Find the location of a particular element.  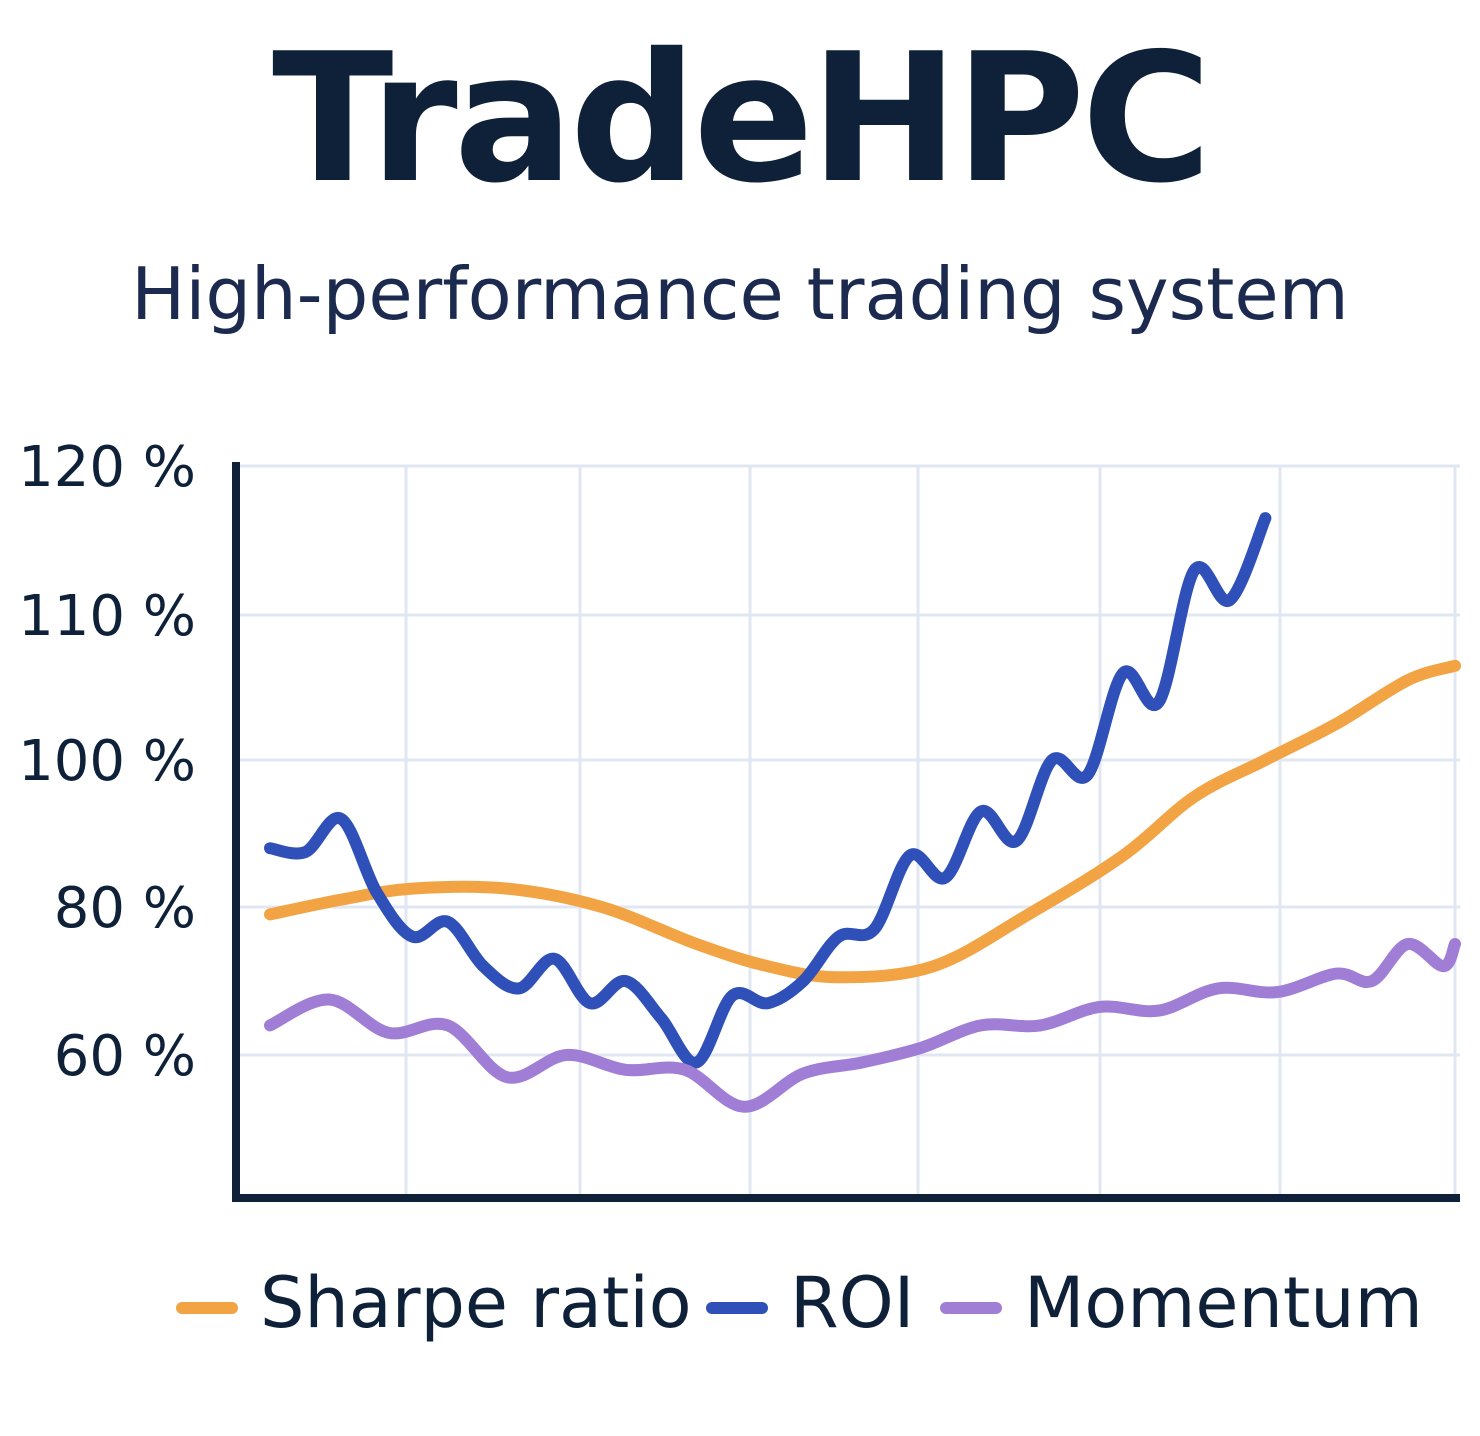

y-axis-ticks: 120 % 110 % 100 % 80 % 60 % is located at coordinates (107, 762).